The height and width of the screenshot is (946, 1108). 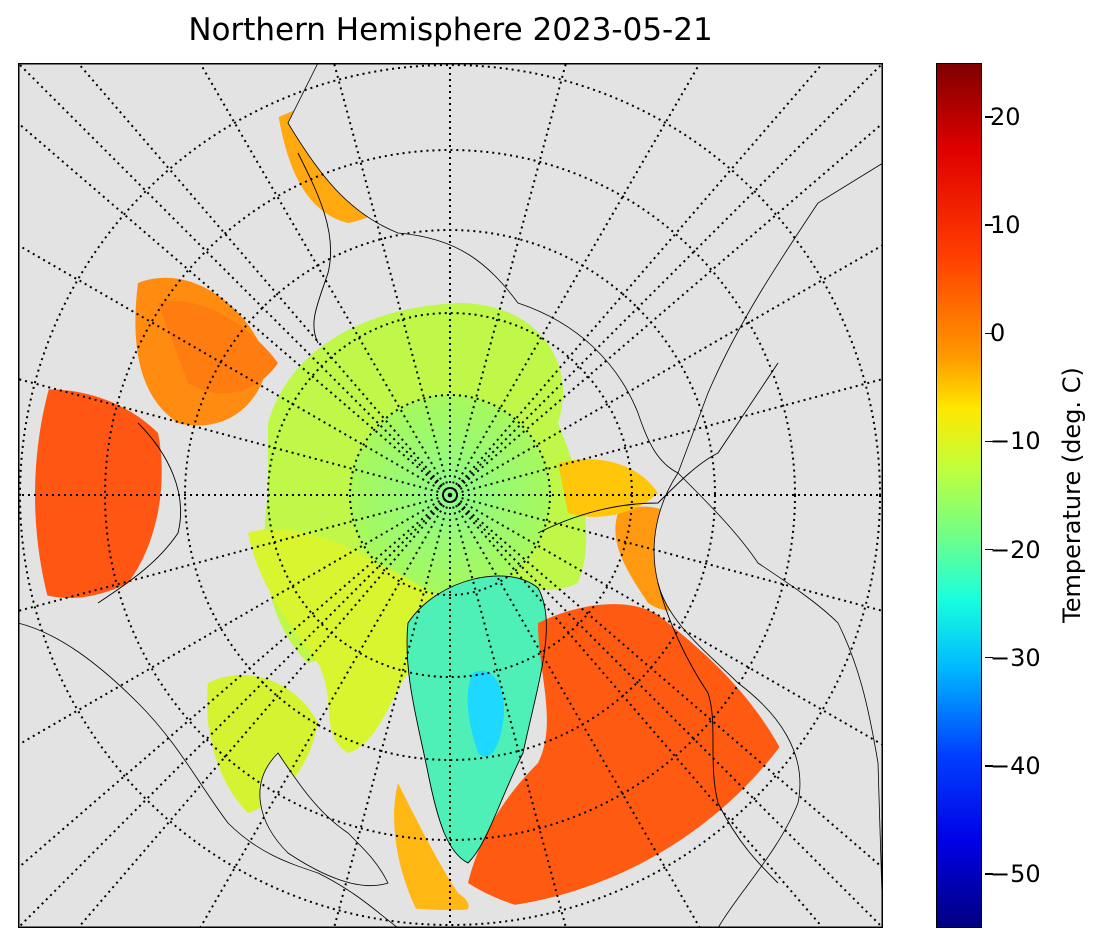 What do you see at coordinates (658, 448) in the screenshot?
I see `russia-coast` at bounding box center [658, 448].